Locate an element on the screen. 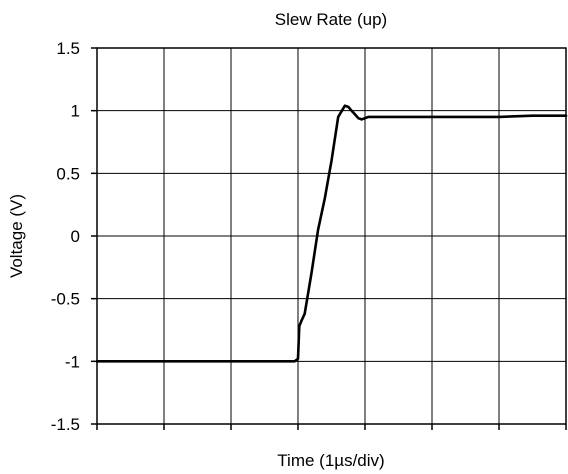  x-axis-ticks is located at coordinates (331, 427).